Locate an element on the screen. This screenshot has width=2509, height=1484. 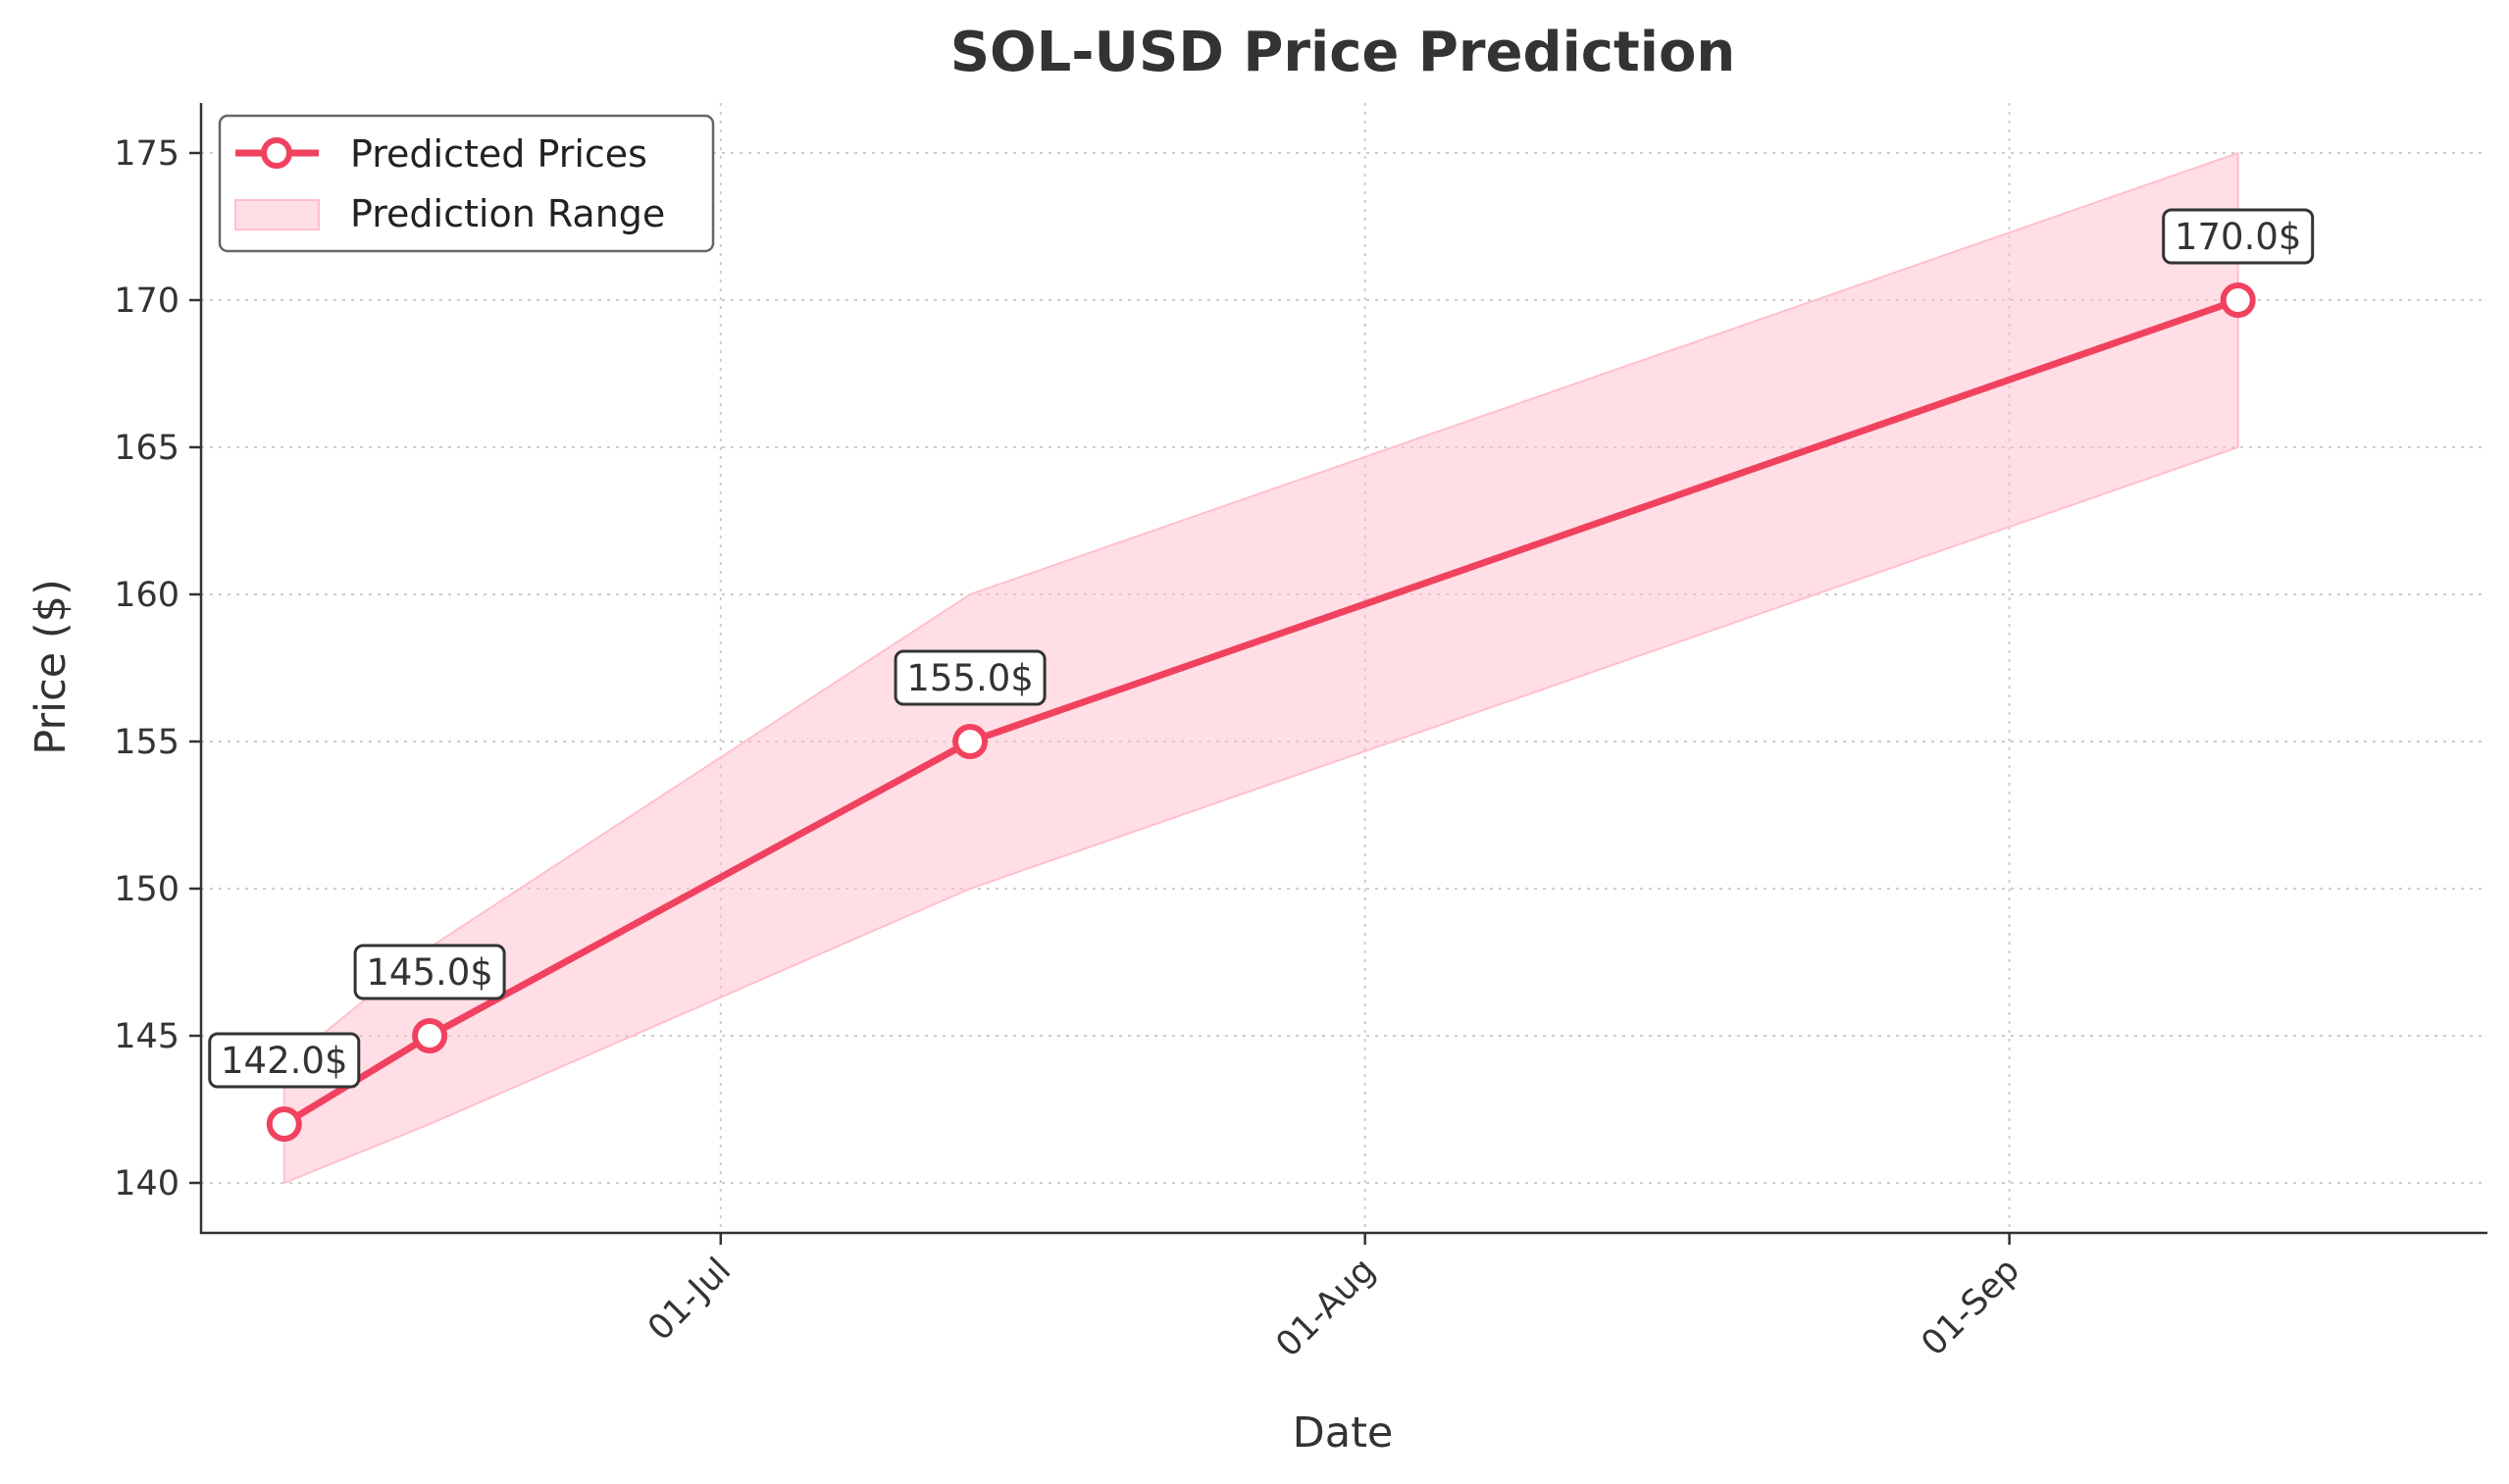
x-axis-label: Date is located at coordinates (1343, 1433).